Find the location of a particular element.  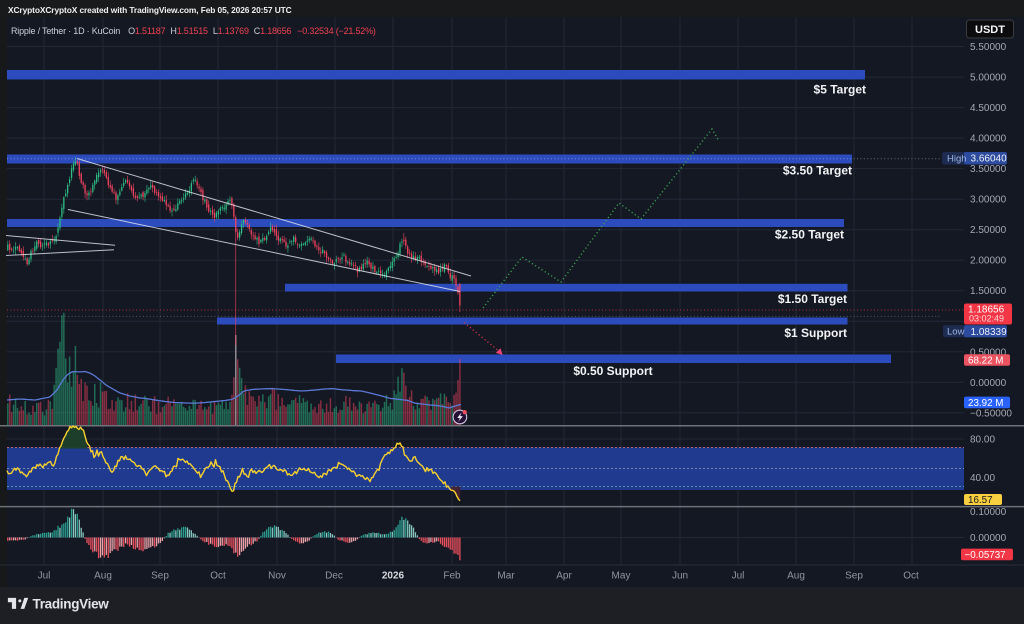

svg-text: 2026 is located at coordinates (393, 576).